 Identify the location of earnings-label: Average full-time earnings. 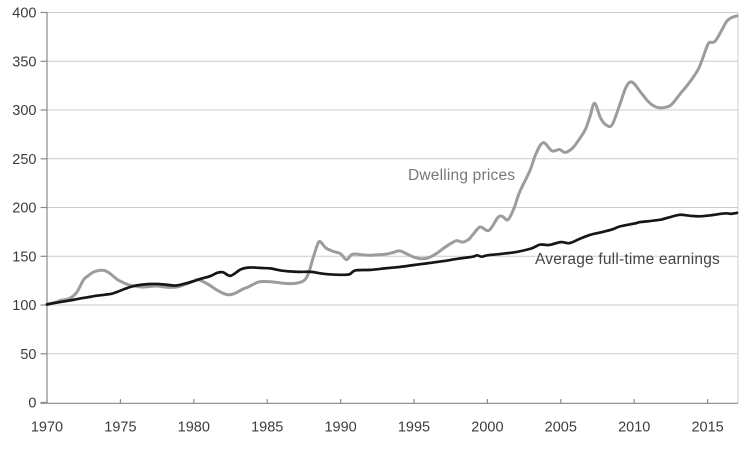
(627, 259).